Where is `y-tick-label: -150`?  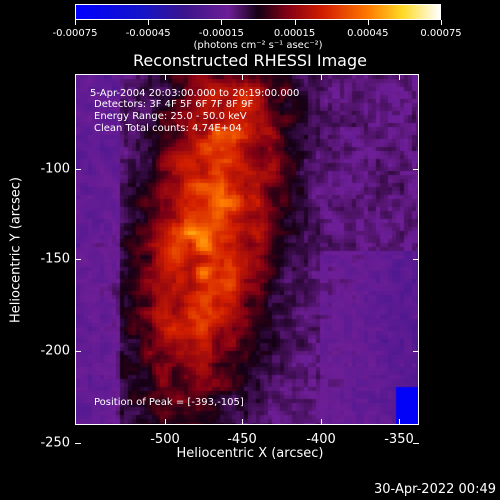 y-tick-label: -150 is located at coordinates (55, 259).